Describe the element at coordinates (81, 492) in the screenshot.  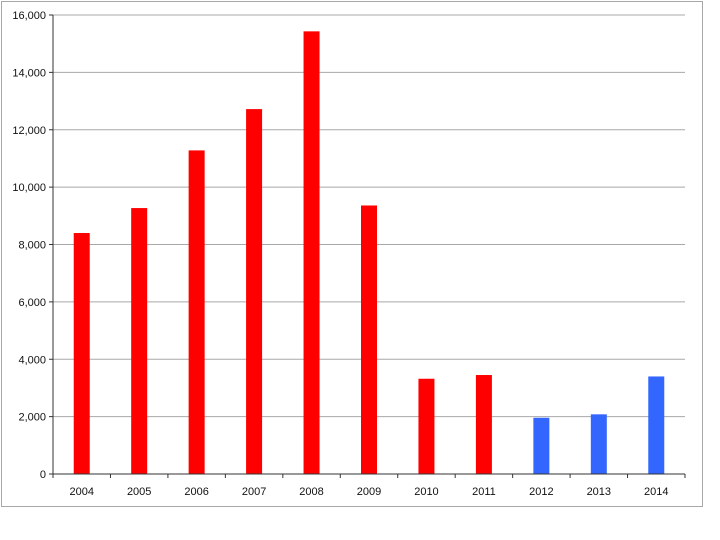
I see `x-tick-label: 2004` at that location.